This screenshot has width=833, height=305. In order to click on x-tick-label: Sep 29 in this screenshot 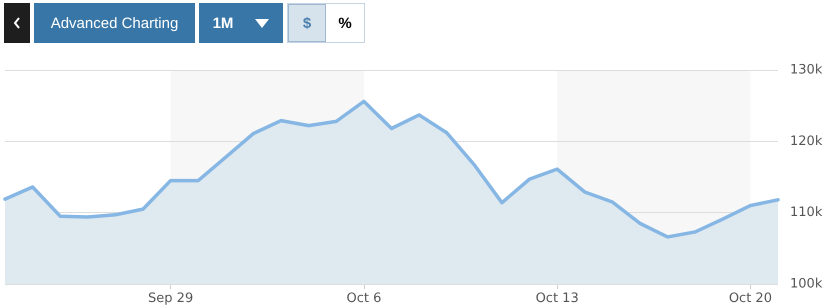, I will do `click(171, 298)`.